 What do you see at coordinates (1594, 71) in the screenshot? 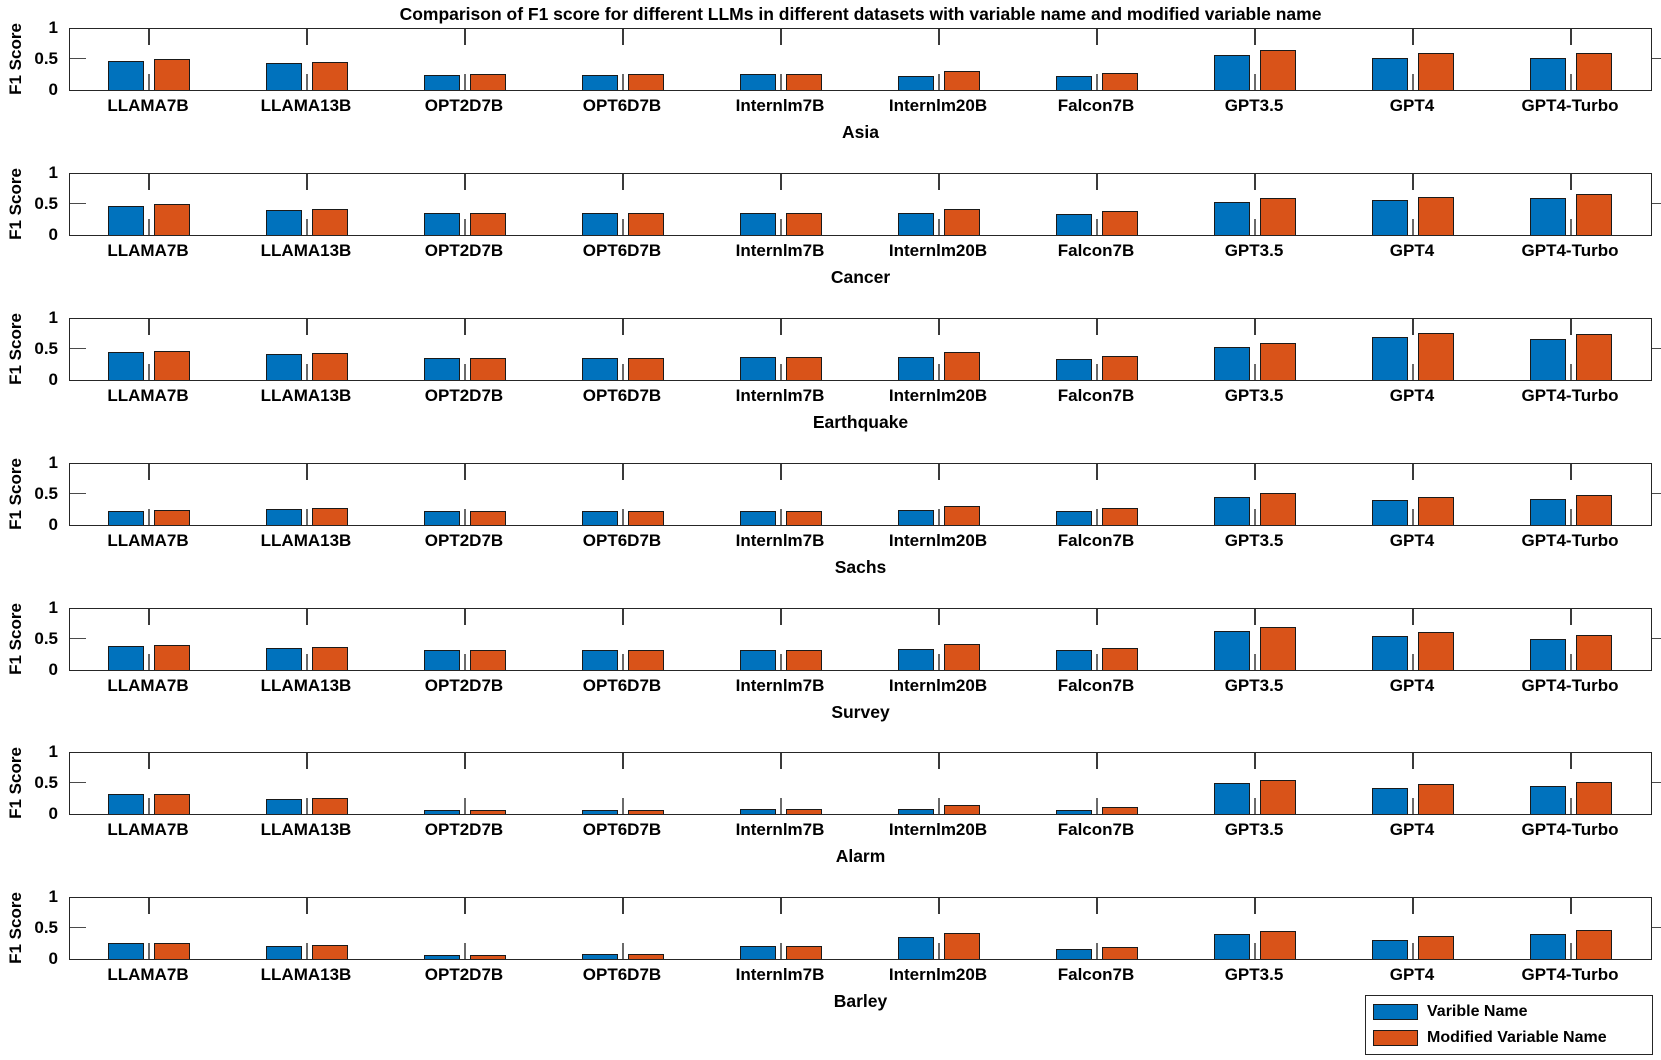
I see `bar-modified-variable-name-gpt4-turbo` at bounding box center [1594, 71].